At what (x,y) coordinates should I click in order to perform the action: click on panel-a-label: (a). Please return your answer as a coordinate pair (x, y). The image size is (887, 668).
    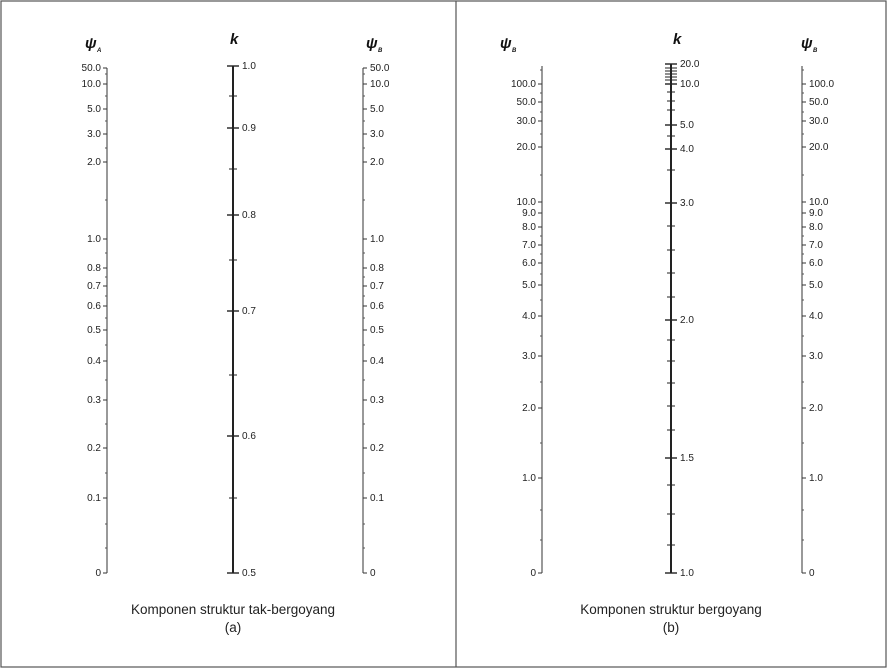
    Looking at the image, I should click on (233, 627).